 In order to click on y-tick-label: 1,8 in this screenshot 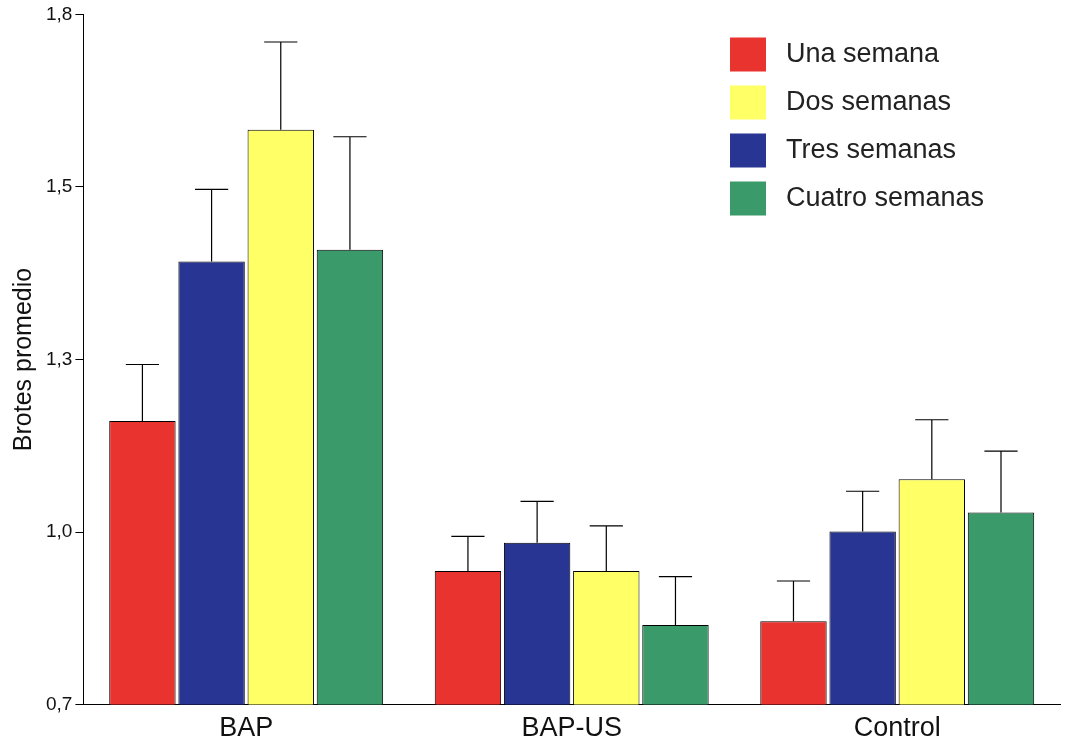, I will do `click(59, 13)`.